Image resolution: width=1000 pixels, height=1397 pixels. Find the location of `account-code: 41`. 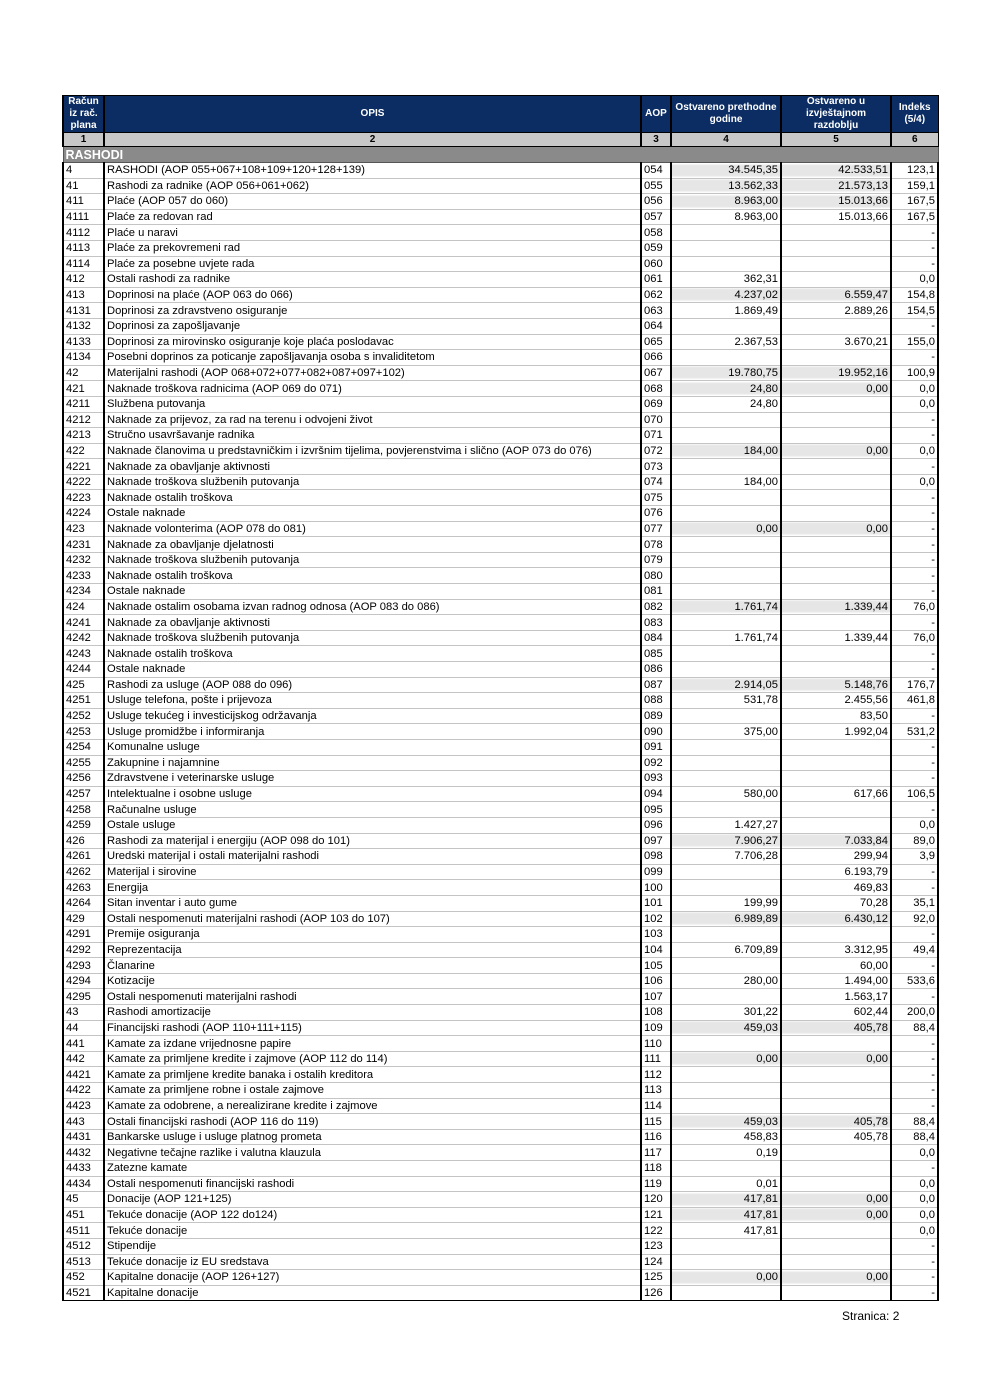

account-code: 41 is located at coordinates (83, 186).